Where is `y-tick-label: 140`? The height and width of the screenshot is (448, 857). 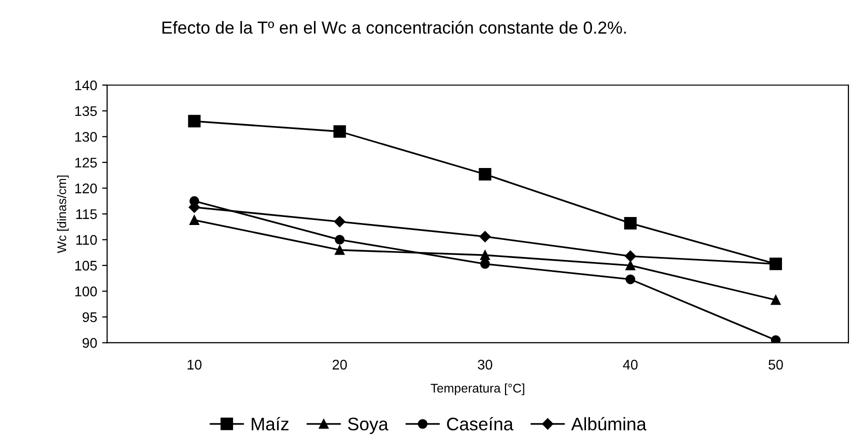
y-tick-label: 140 is located at coordinates (86, 85).